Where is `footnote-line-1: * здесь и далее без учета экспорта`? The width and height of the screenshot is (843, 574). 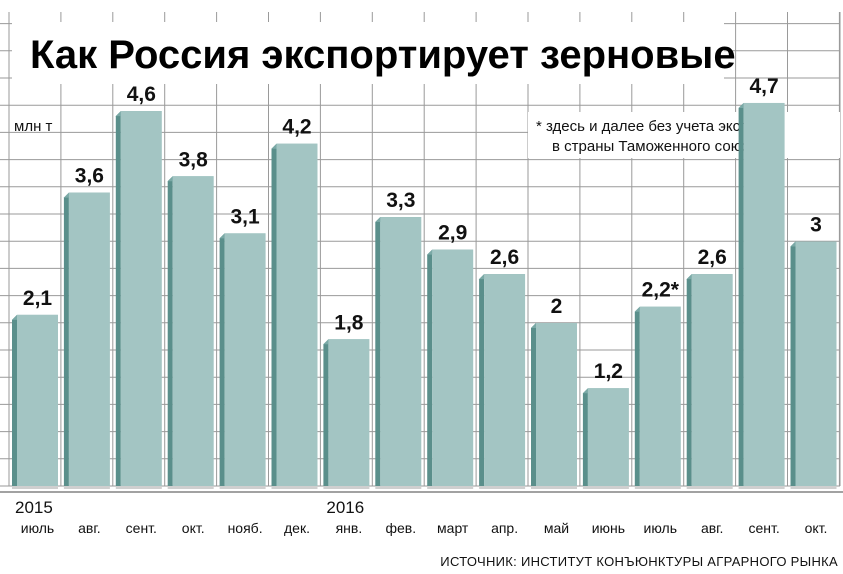
footnote-line-1: * здесь и далее без учета экспорта is located at coordinates (658, 126).